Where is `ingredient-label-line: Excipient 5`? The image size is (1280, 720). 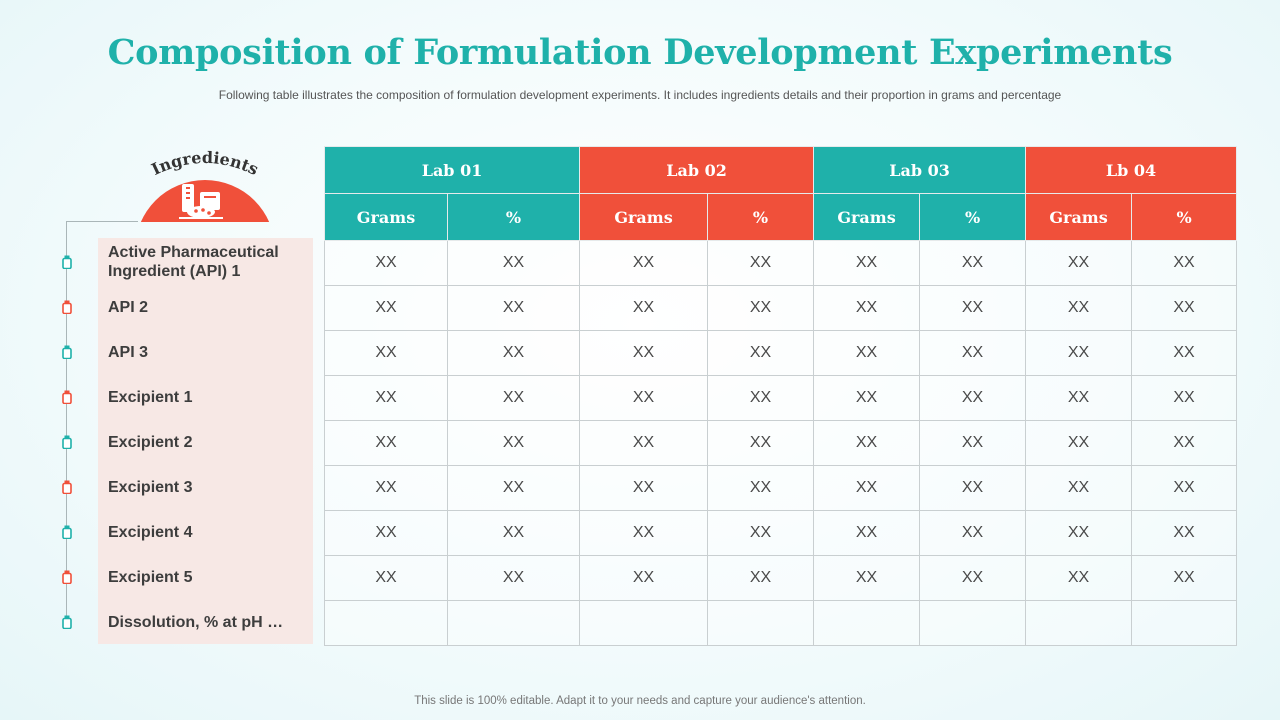 ingredient-label-line: Excipient 5 is located at coordinates (150, 577).